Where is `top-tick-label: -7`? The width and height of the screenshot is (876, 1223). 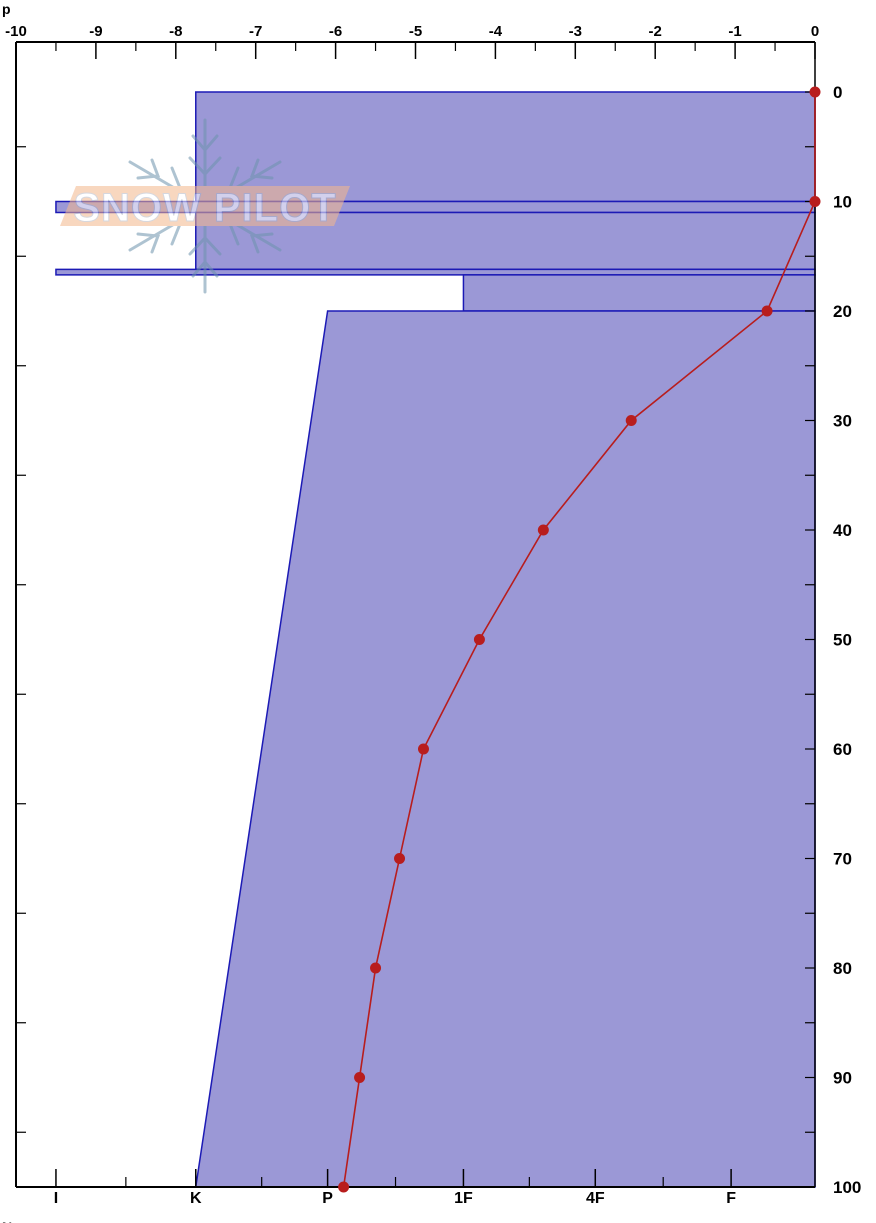
top-tick-label: -7 is located at coordinates (255, 31).